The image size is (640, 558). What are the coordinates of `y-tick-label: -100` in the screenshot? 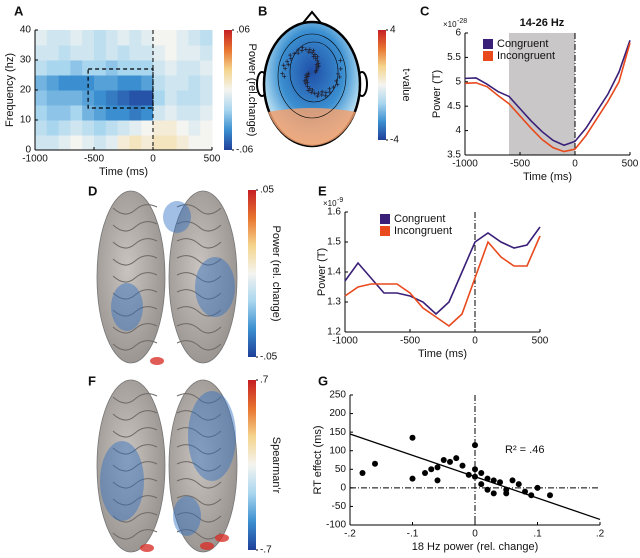 It's located at (336, 525).